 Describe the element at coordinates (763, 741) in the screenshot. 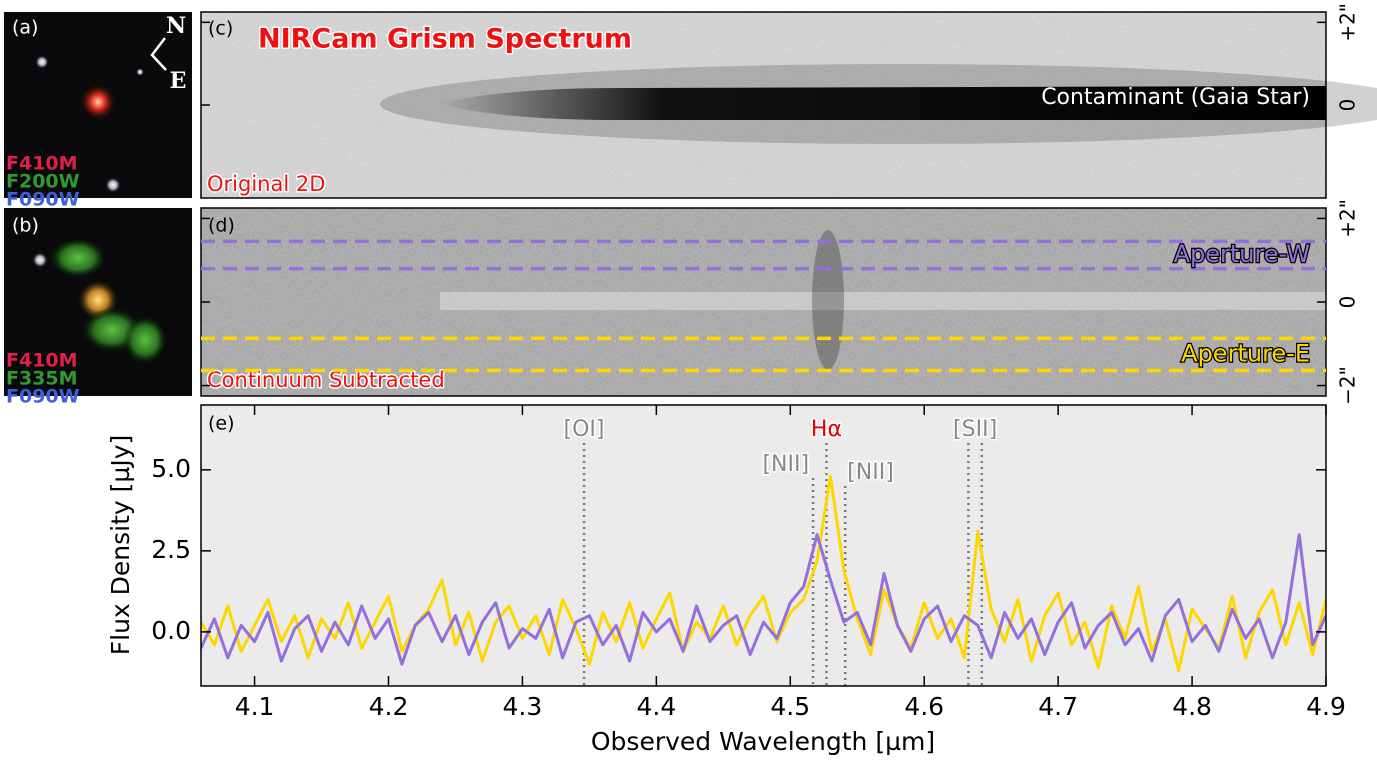

I see `x-axis-label: Observed Wavelength [µm]` at that location.